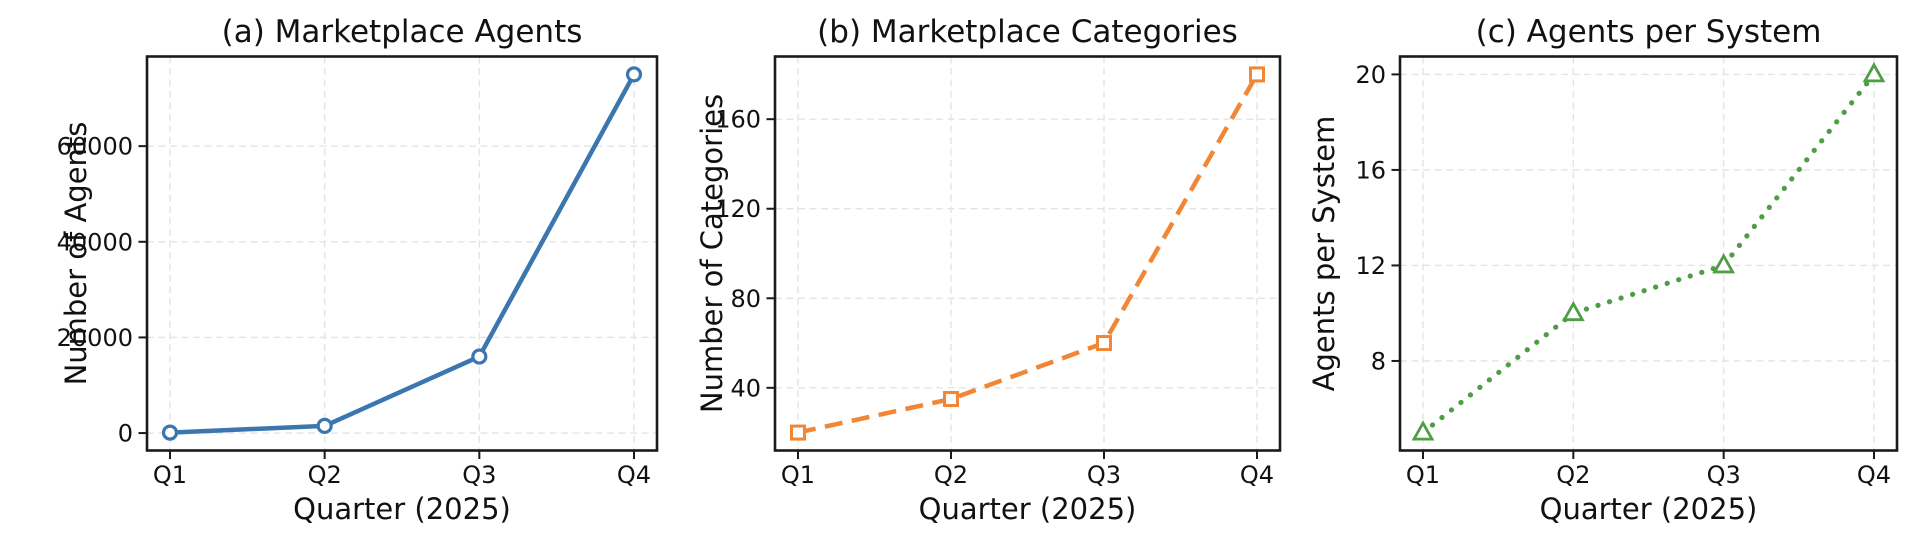 This screenshot has height=540, width=1920. I want to click on y-tick-label: 160, so click(738, 120).